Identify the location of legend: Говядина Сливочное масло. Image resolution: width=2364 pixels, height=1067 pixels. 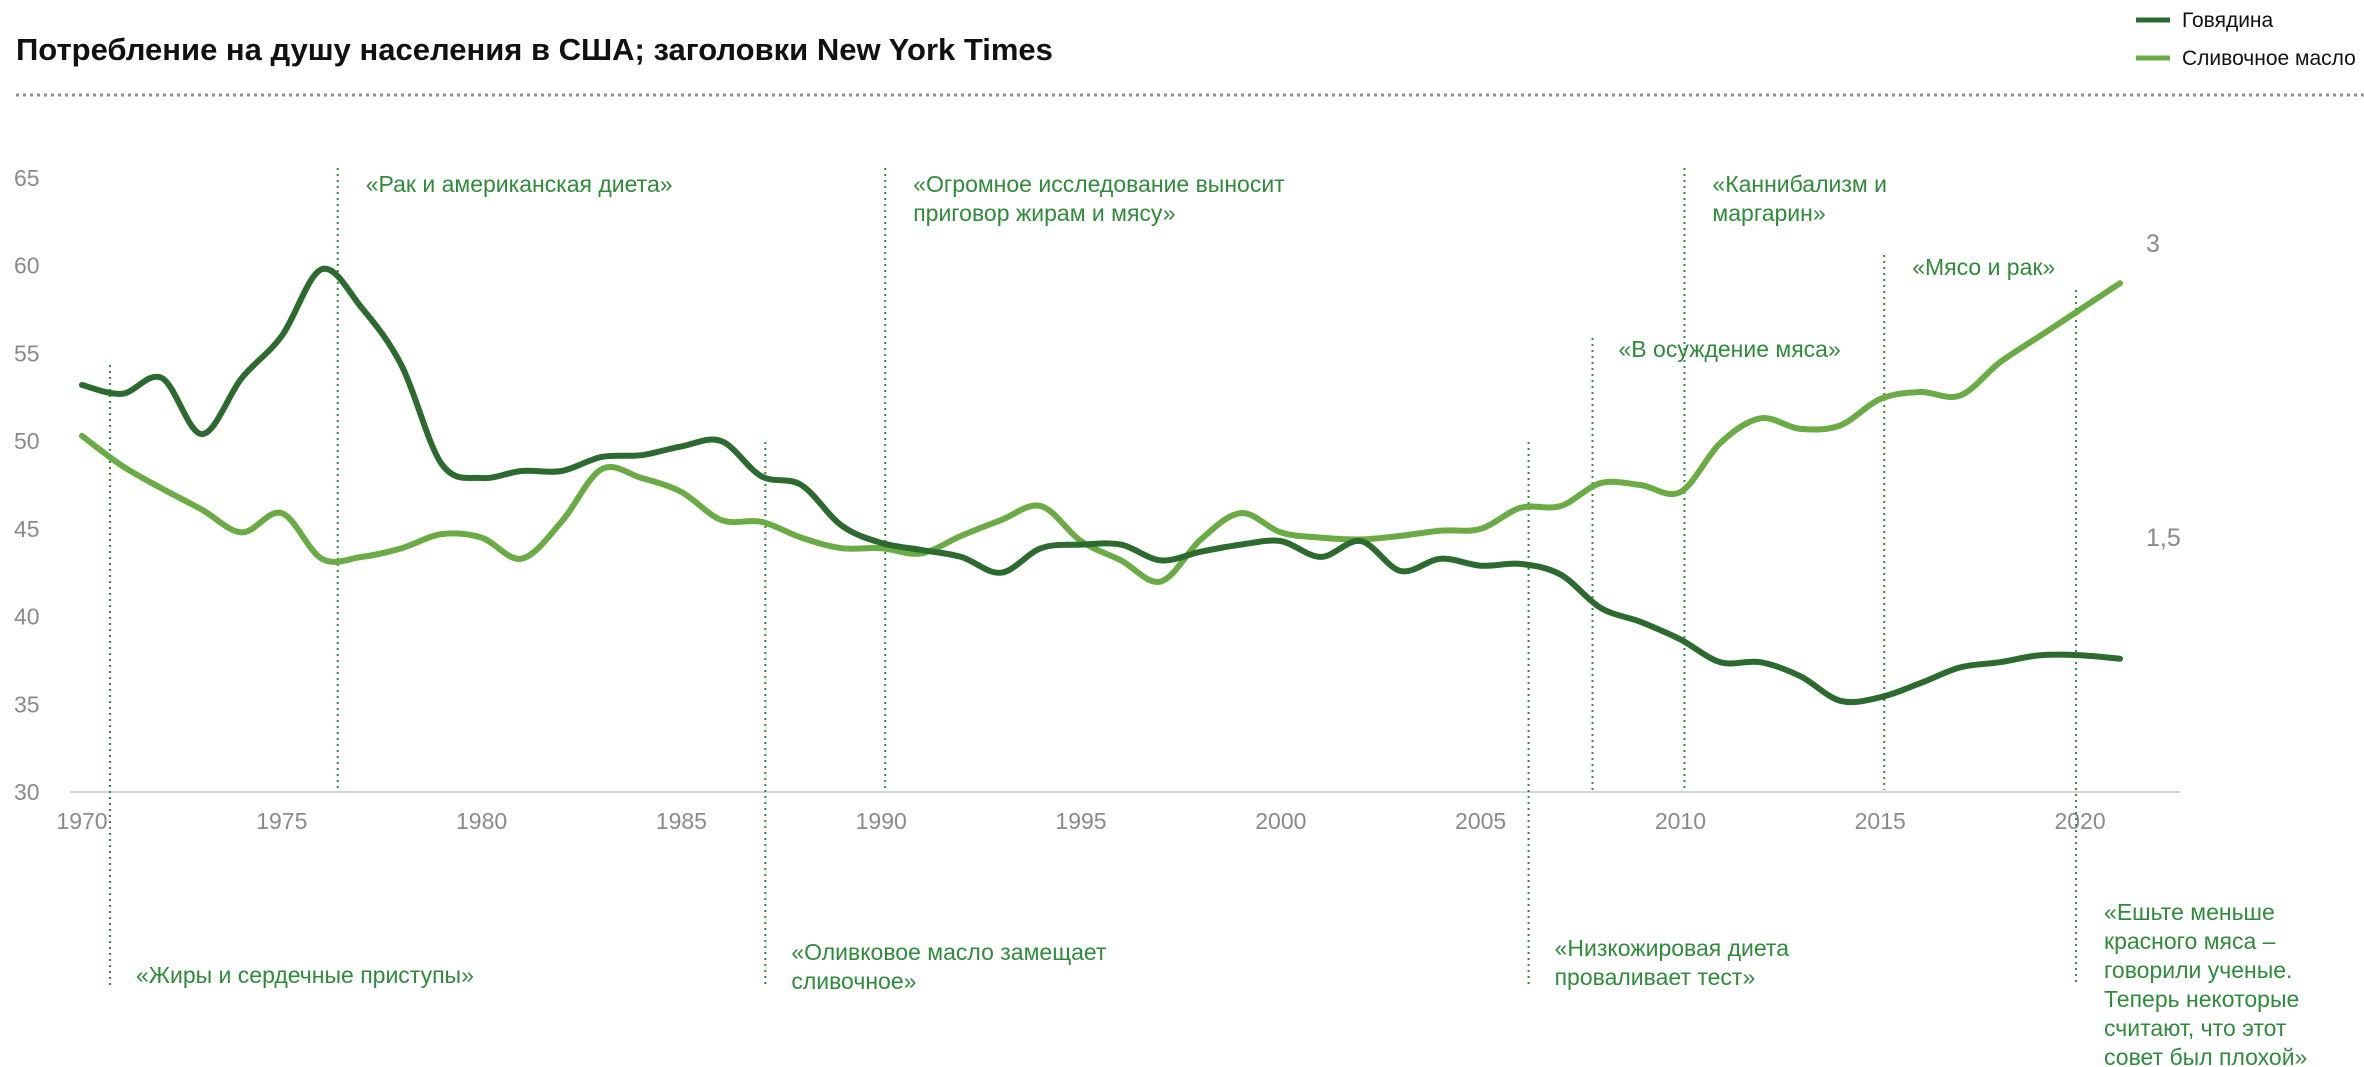
(2246, 39).